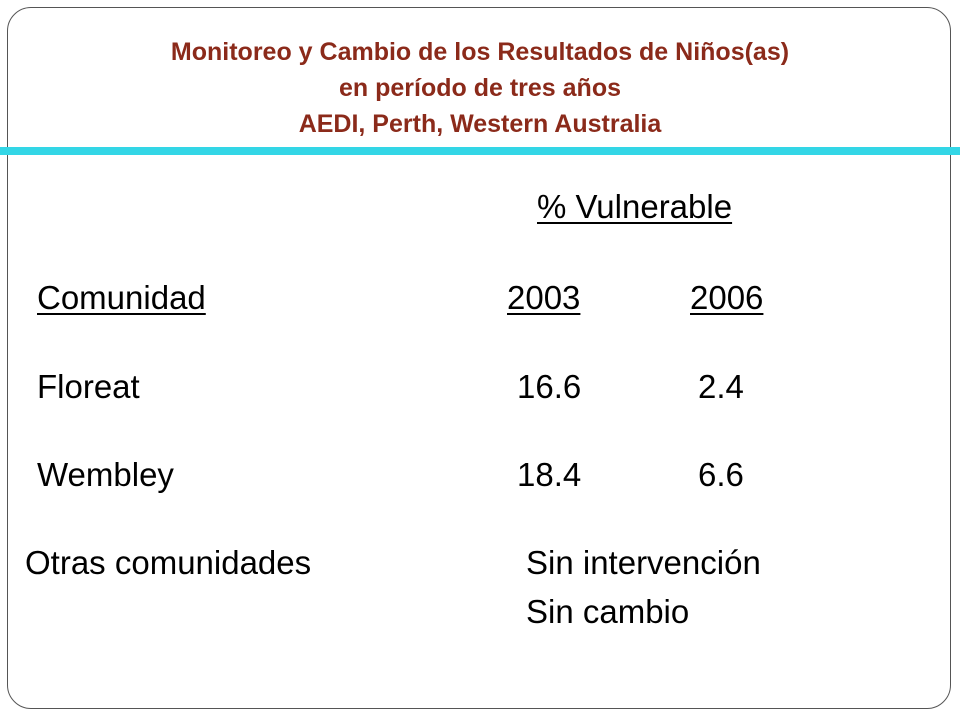 This screenshot has height=720, width=960. What do you see at coordinates (121, 297) in the screenshot?
I see `column-header-community: Comunidad` at bounding box center [121, 297].